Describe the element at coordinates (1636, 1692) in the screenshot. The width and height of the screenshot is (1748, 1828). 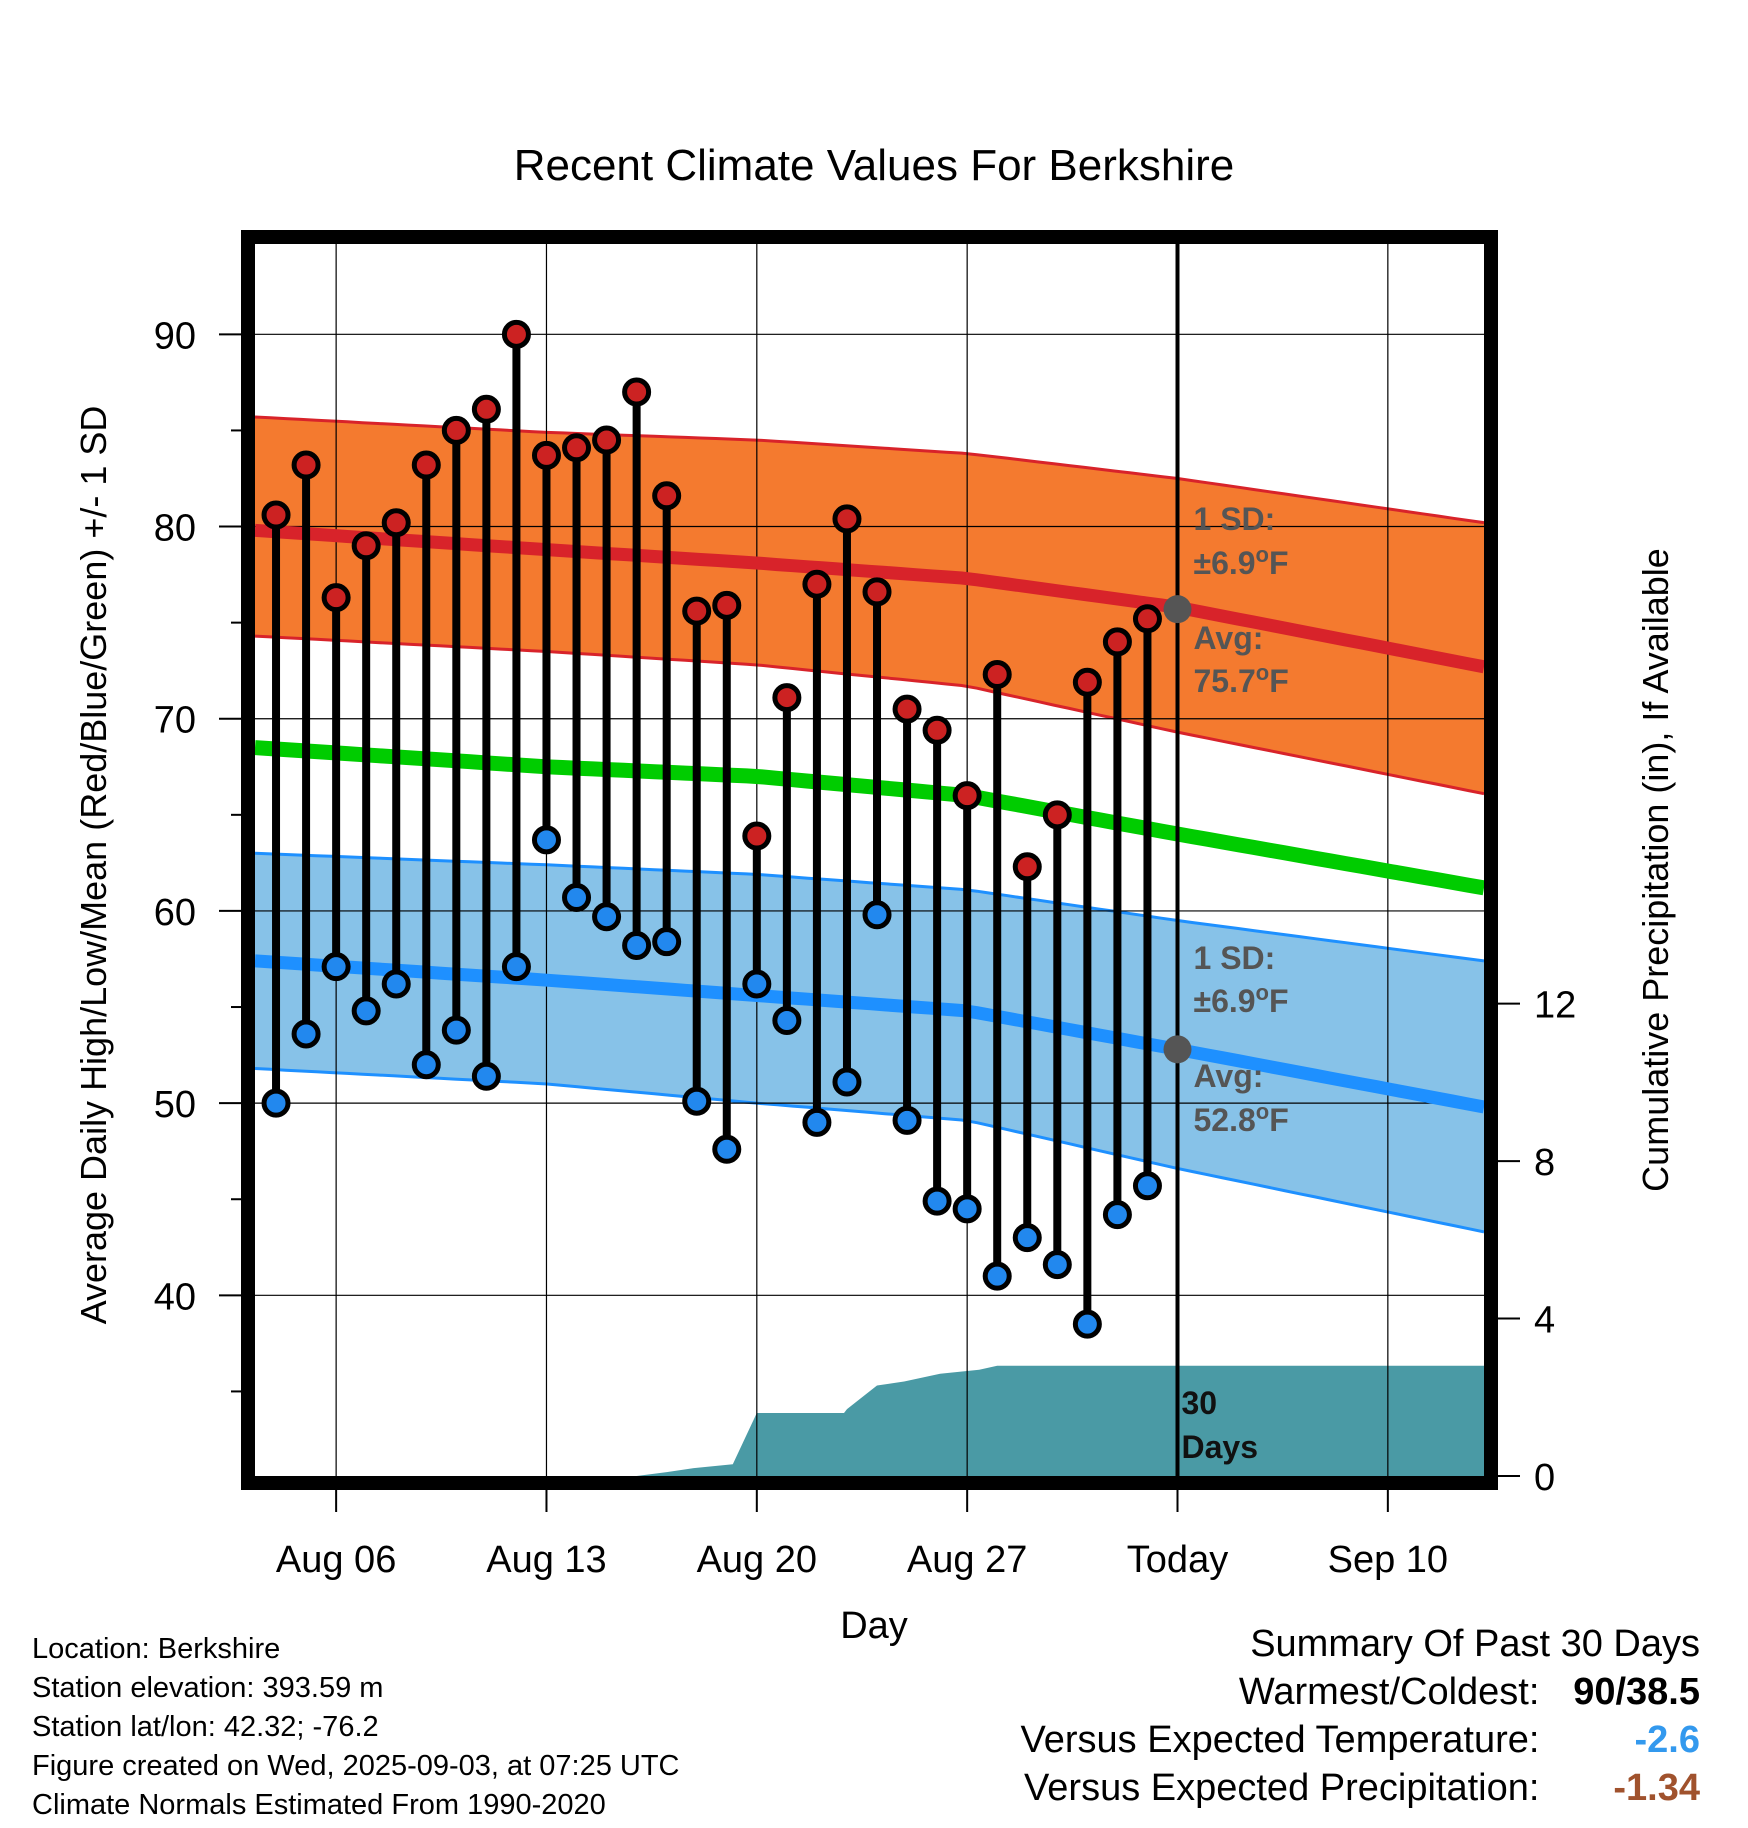
I see `warm-cold-value: 90/38.5` at that location.